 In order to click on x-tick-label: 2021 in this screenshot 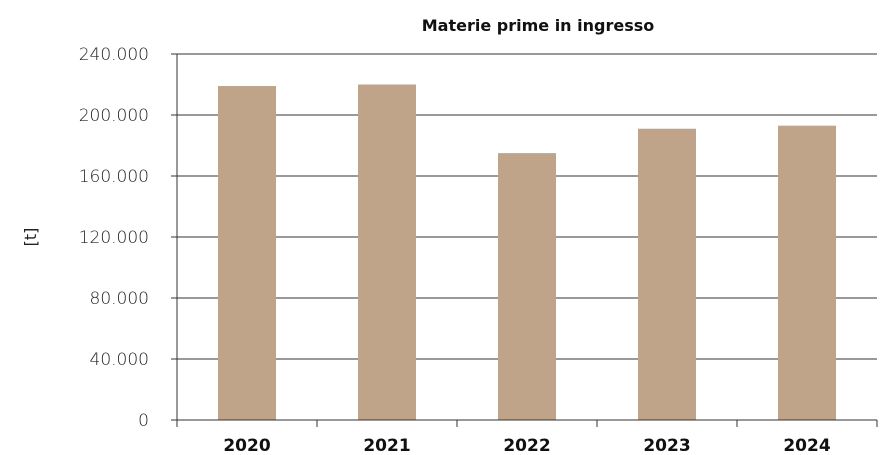, I will do `click(386, 445)`.